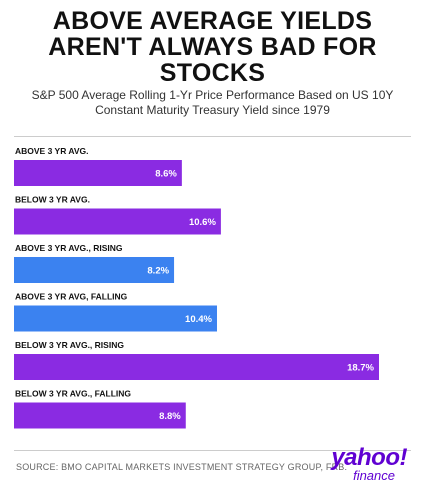  Describe the element at coordinates (73, 394) in the screenshot. I see `category-label: BELOW 3 YR AVG., FALLING` at that location.